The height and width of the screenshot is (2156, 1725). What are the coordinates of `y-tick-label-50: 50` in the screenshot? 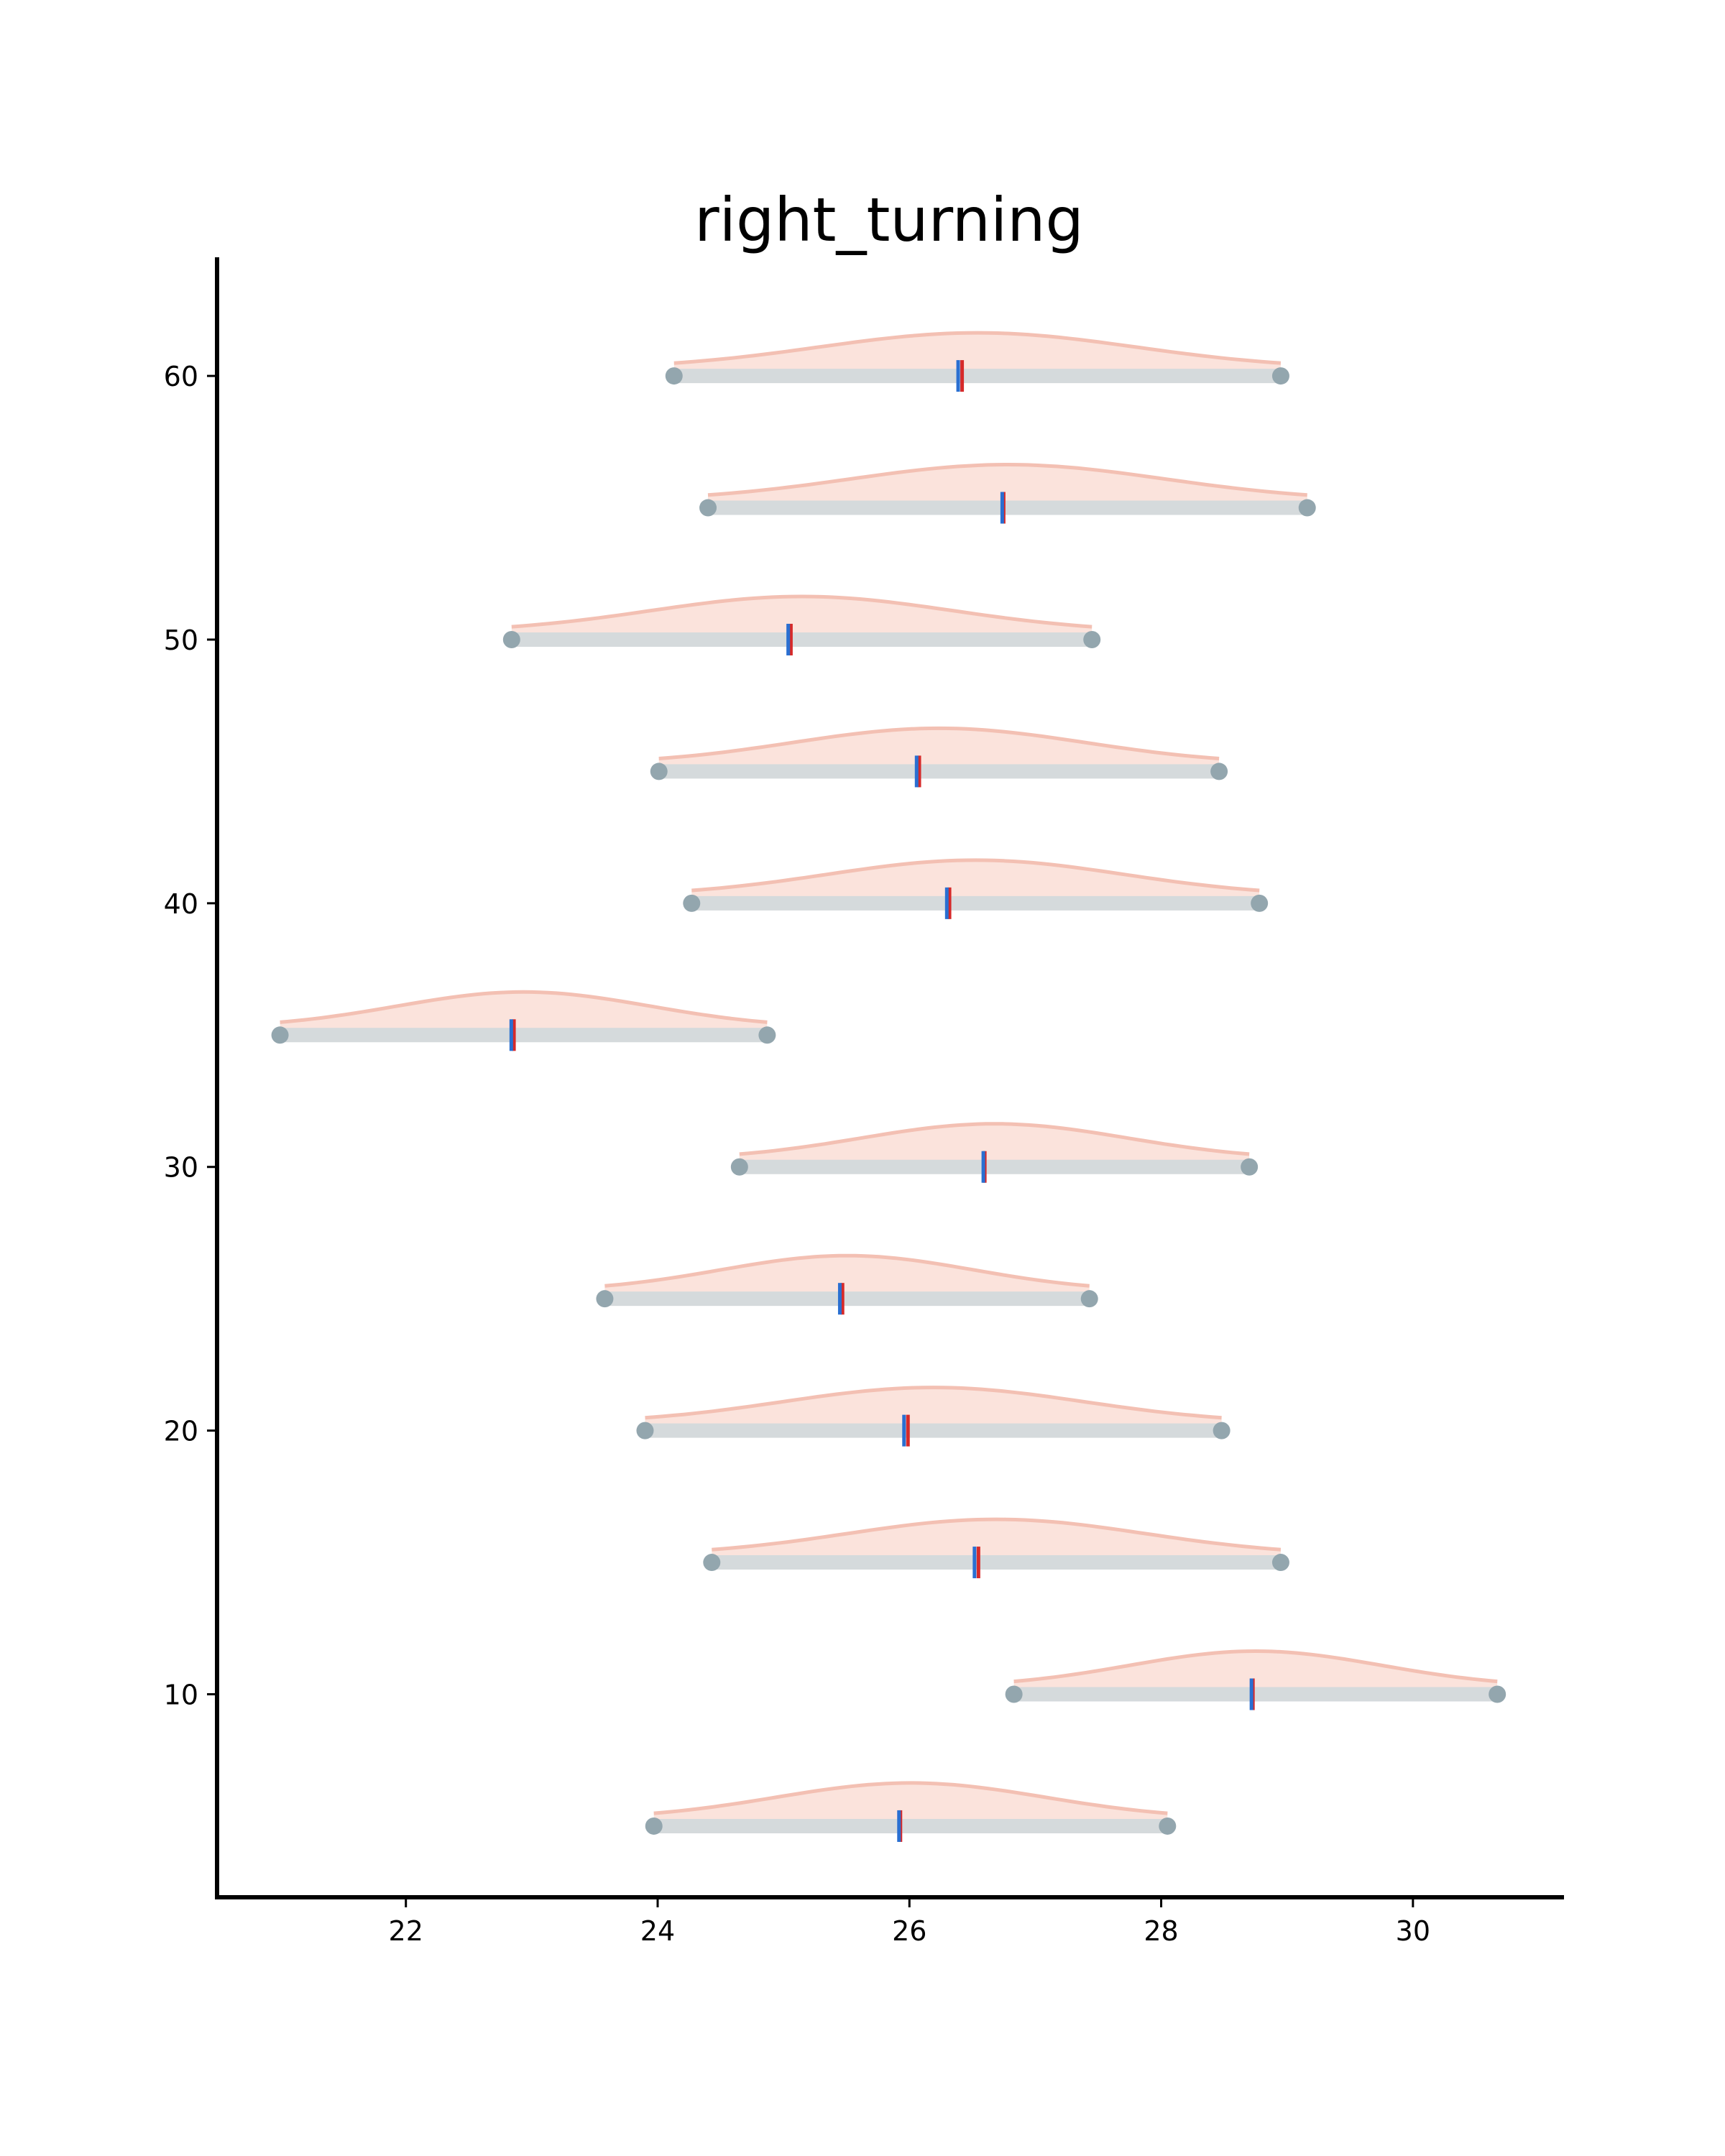 It's located at (181, 640).